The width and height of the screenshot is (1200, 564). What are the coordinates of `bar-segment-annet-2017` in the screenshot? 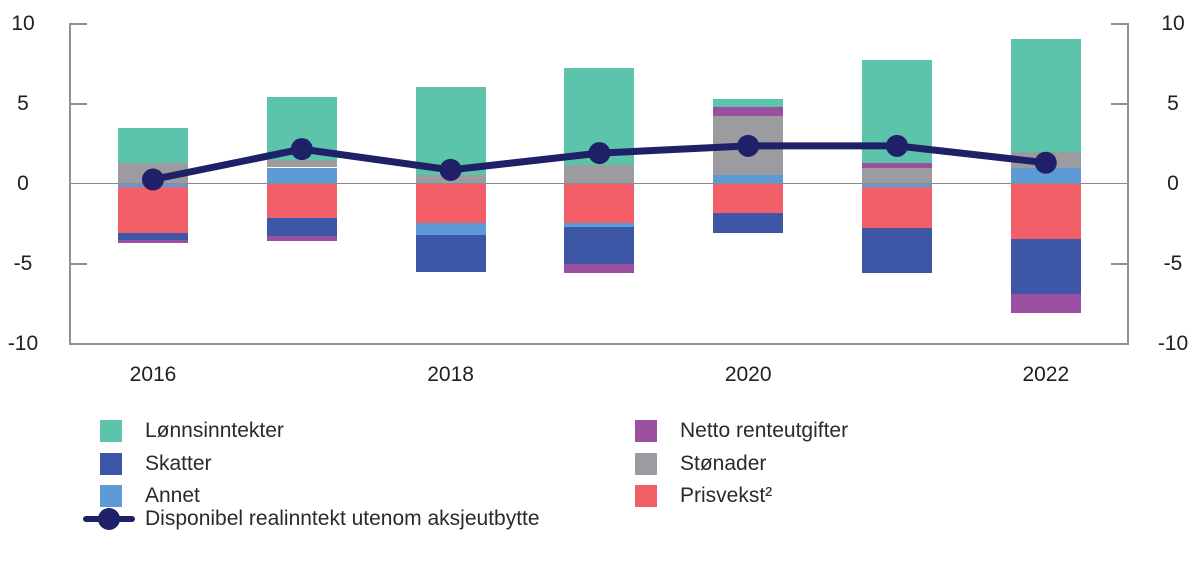 It's located at (301, 175).